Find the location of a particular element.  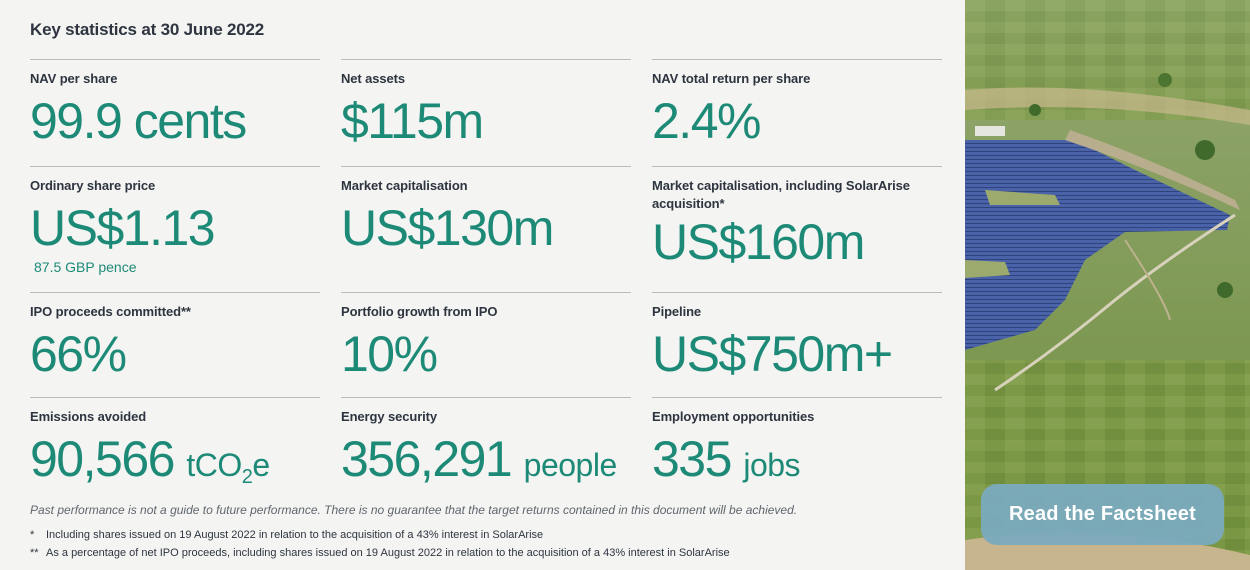

stat-unit: jobs is located at coordinates (772, 465).